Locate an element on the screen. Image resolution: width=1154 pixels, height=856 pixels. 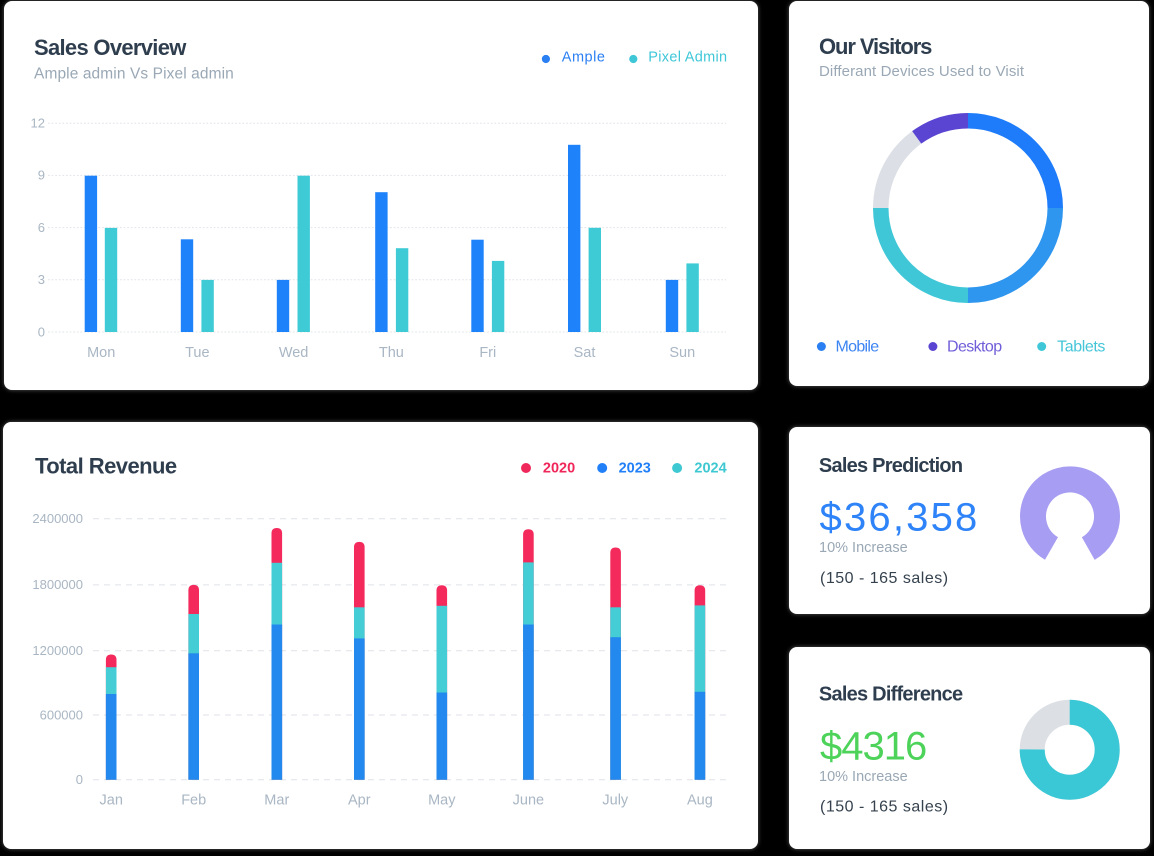
svg-text: 6 is located at coordinates (41, 227).